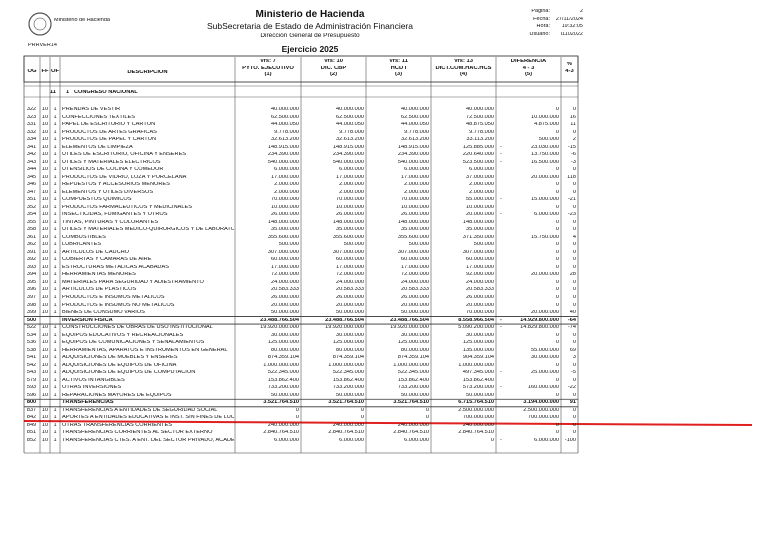 Image resolution: width=770 pixels, height=557 pixels. Describe the element at coordinates (545, 155) in the screenshot. I see `difference: 13.750.000` at that location.